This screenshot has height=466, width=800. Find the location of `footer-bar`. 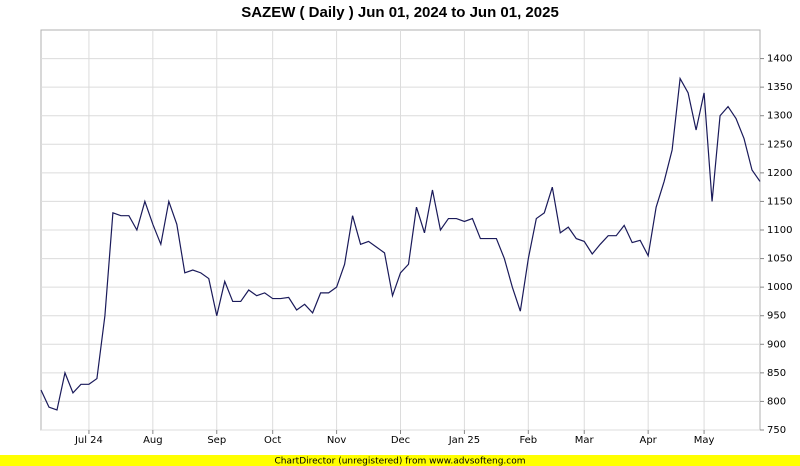

footer-bar is located at coordinates (400, 460).